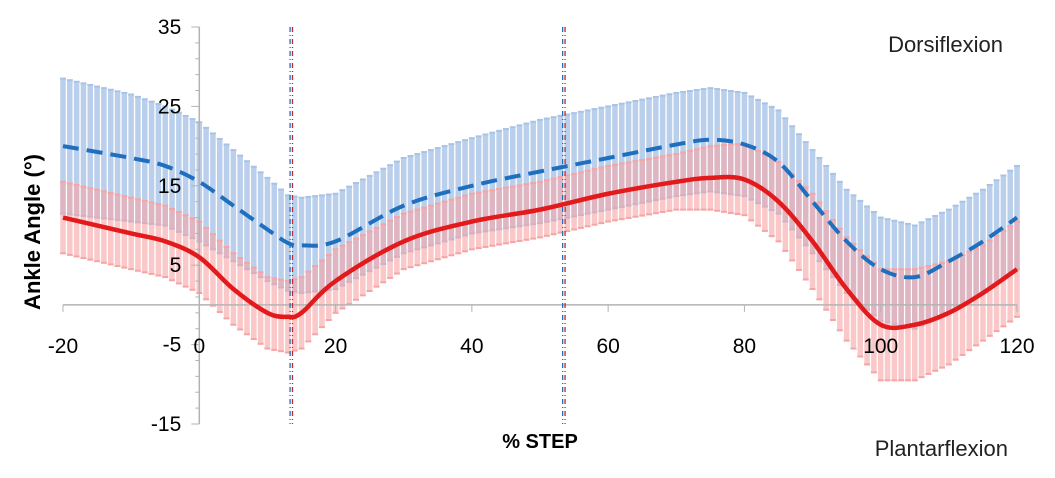 This screenshot has width=1055, height=478. I want to click on annotation-dorsiflexion: Dorsiflexion, so click(945, 44).